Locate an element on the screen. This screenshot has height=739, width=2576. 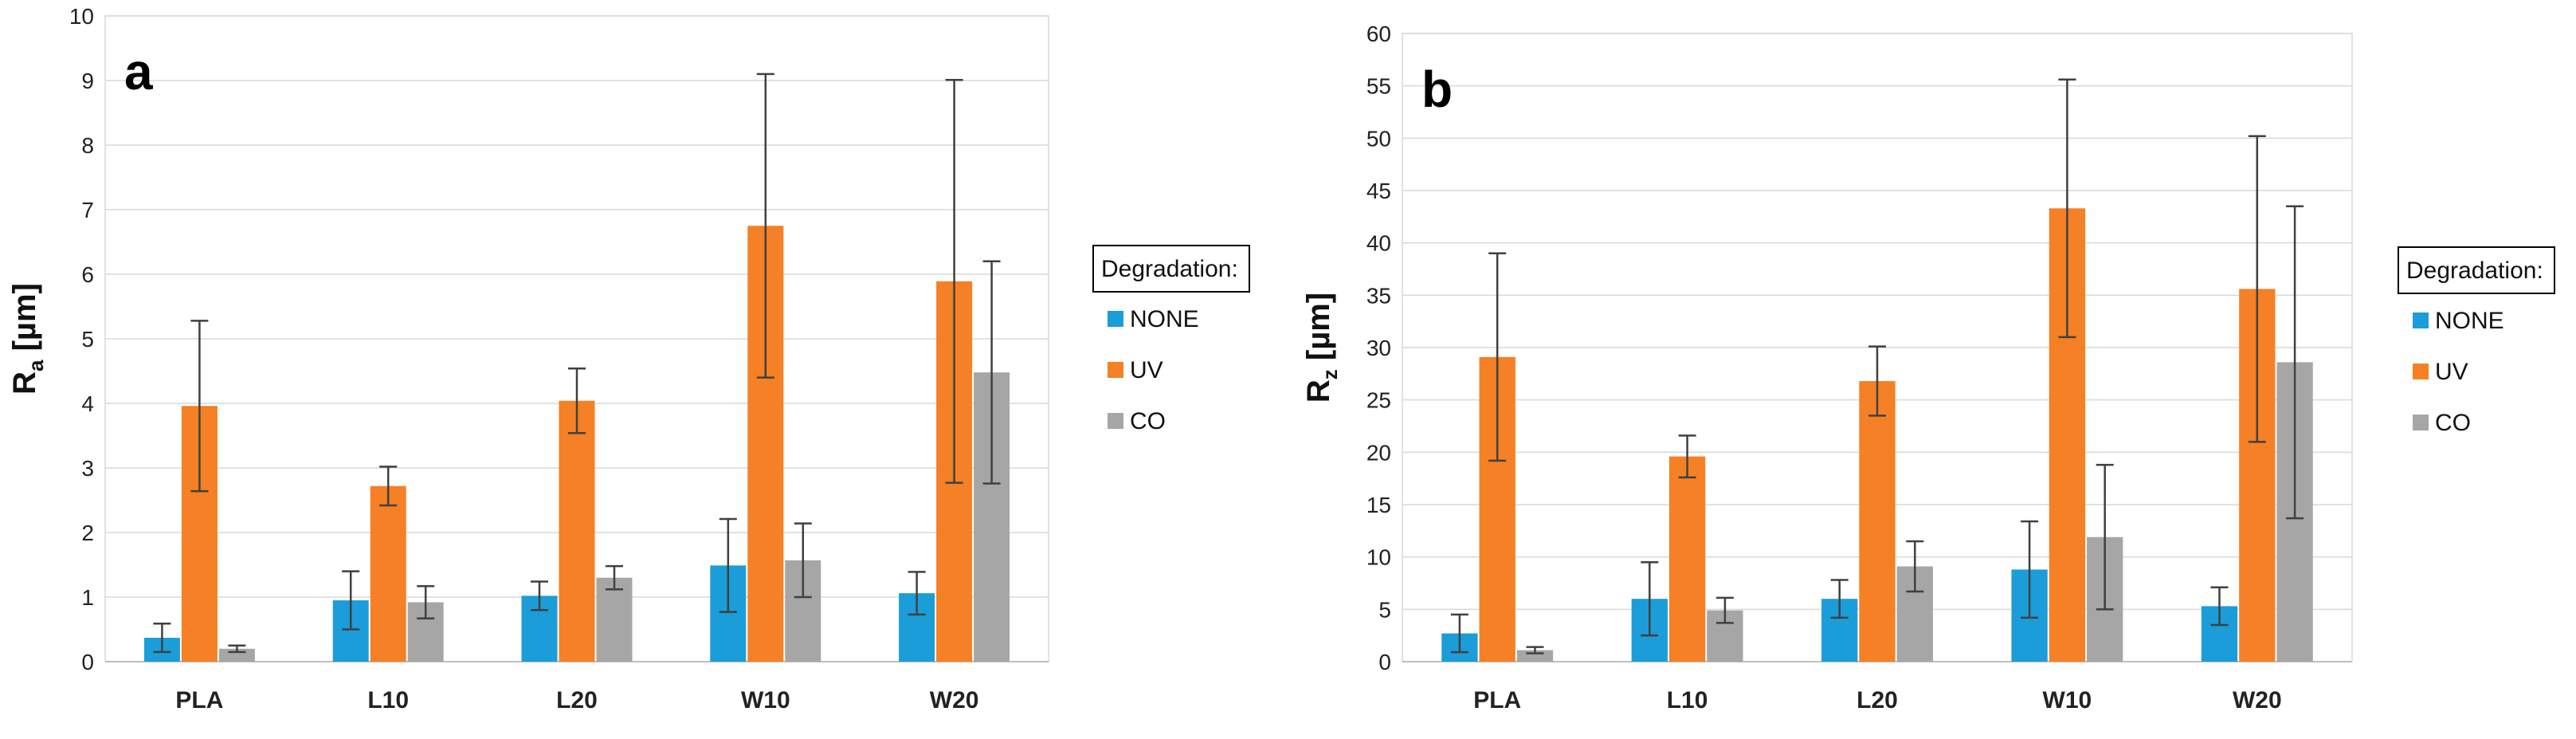
panel-label: b is located at coordinates (1437, 89).